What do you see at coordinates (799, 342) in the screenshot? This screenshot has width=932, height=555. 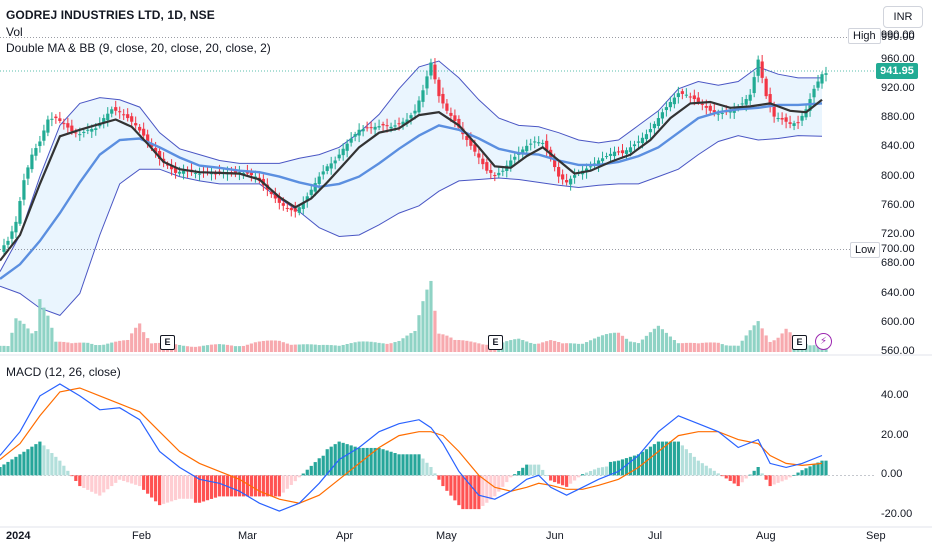 I see `earnings-badge-aug: E` at bounding box center [799, 342].